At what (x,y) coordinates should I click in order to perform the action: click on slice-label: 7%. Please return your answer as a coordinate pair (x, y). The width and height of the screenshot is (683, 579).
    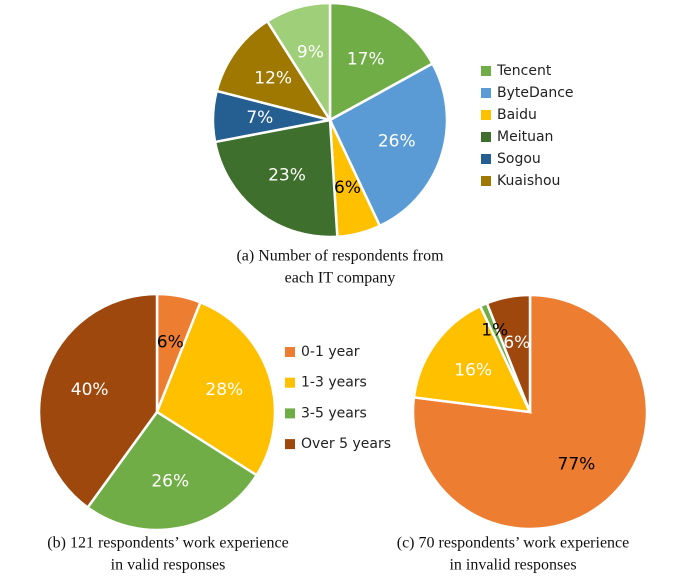
    Looking at the image, I should click on (259, 118).